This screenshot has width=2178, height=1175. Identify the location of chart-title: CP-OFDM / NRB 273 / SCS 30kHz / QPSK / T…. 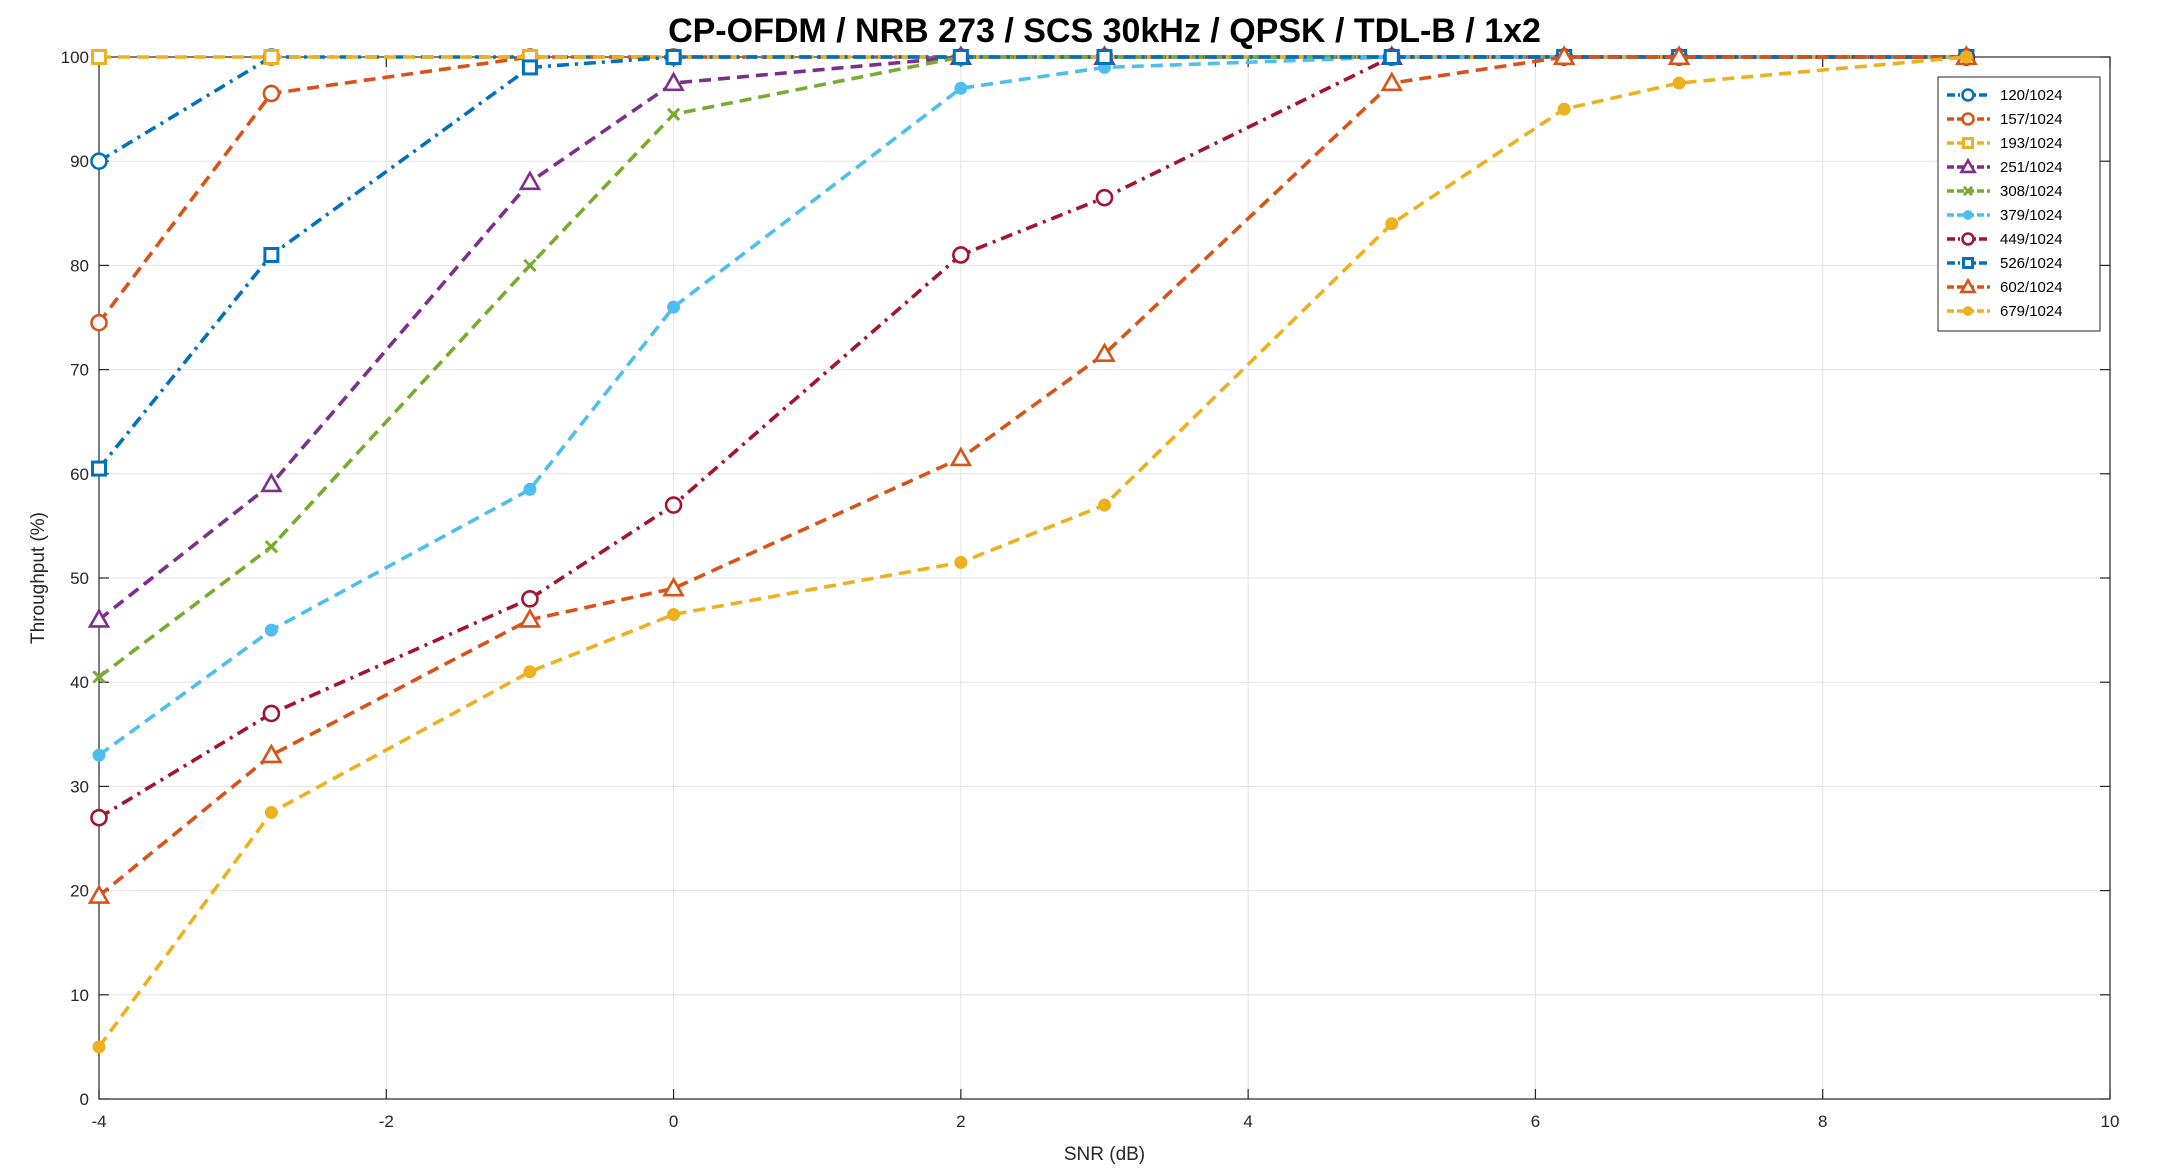
(1104, 31).